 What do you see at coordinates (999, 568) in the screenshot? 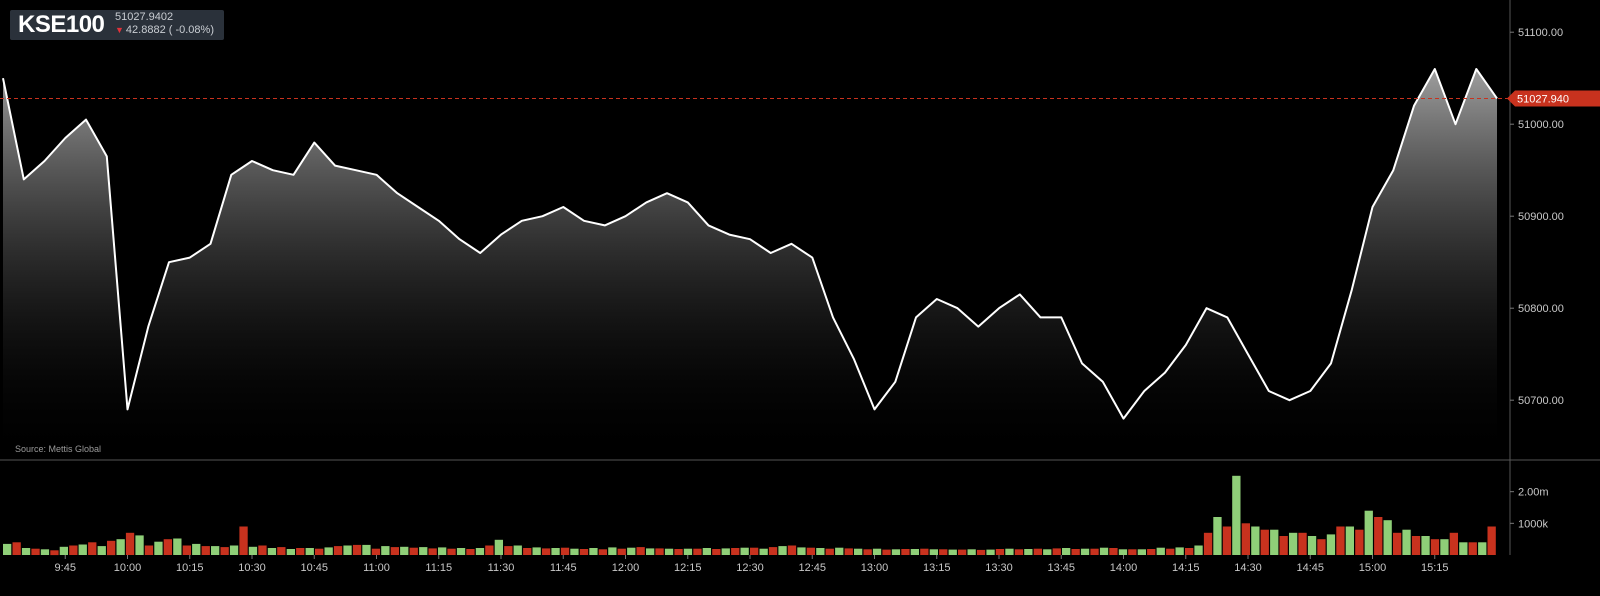
I see `x-tick-label: 13:30` at bounding box center [999, 568].